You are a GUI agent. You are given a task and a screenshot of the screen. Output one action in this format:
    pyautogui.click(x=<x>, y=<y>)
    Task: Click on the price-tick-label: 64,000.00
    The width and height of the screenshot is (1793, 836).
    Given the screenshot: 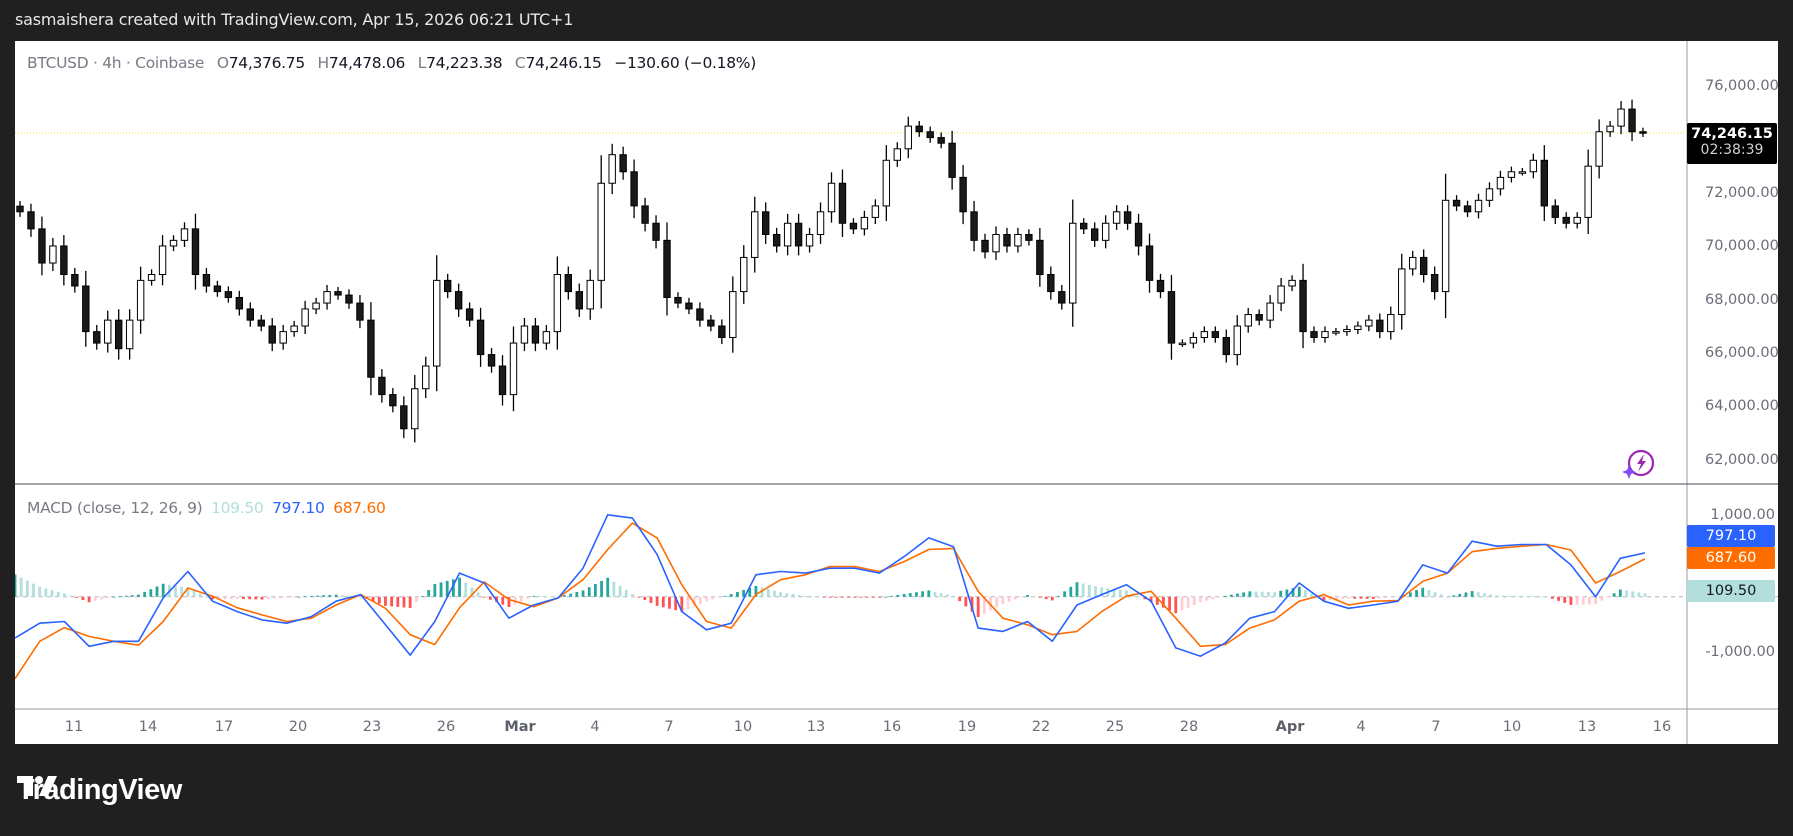 What is the action you would take?
    pyautogui.click(x=1742, y=406)
    